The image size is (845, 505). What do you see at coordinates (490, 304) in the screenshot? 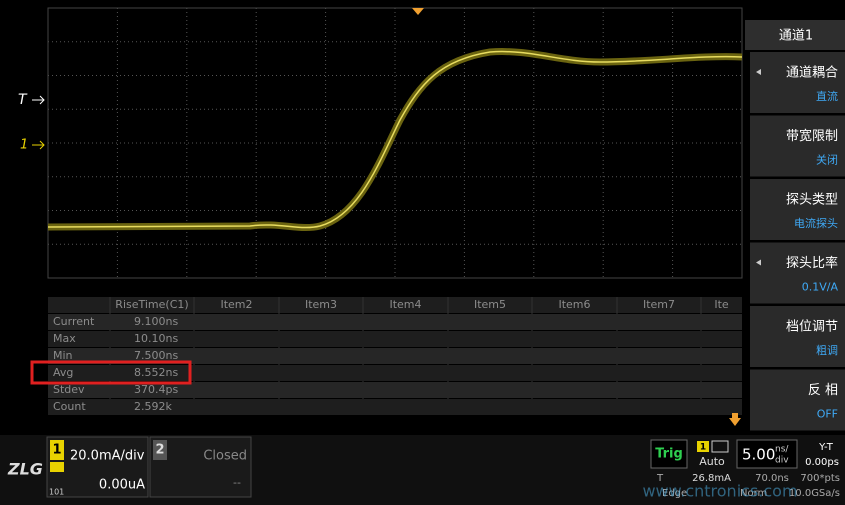
I see `column-header: Item5` at bounding box center [490, 304].